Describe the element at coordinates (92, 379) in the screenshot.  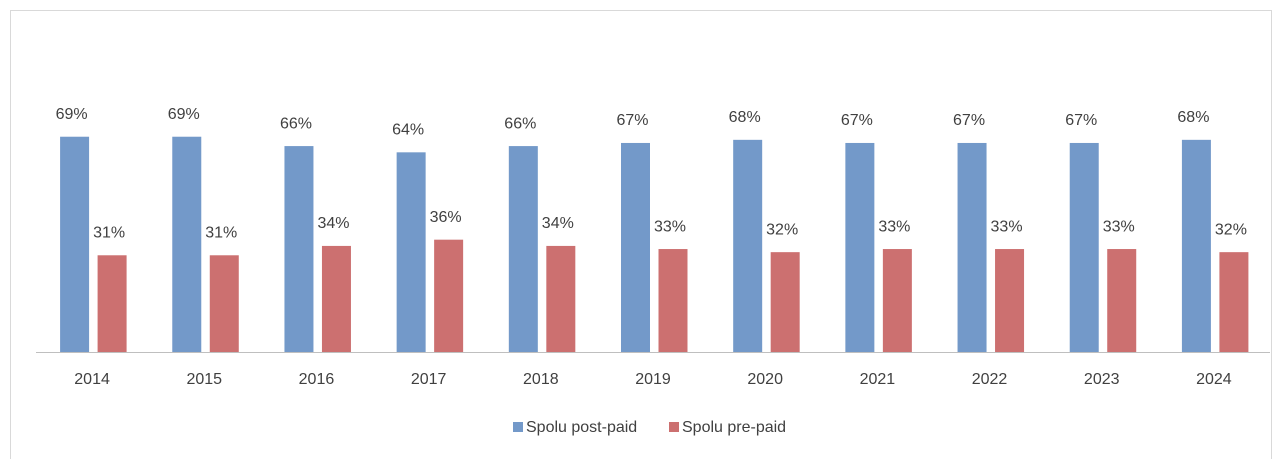
I see `x-tick-label: 2014` at that location.